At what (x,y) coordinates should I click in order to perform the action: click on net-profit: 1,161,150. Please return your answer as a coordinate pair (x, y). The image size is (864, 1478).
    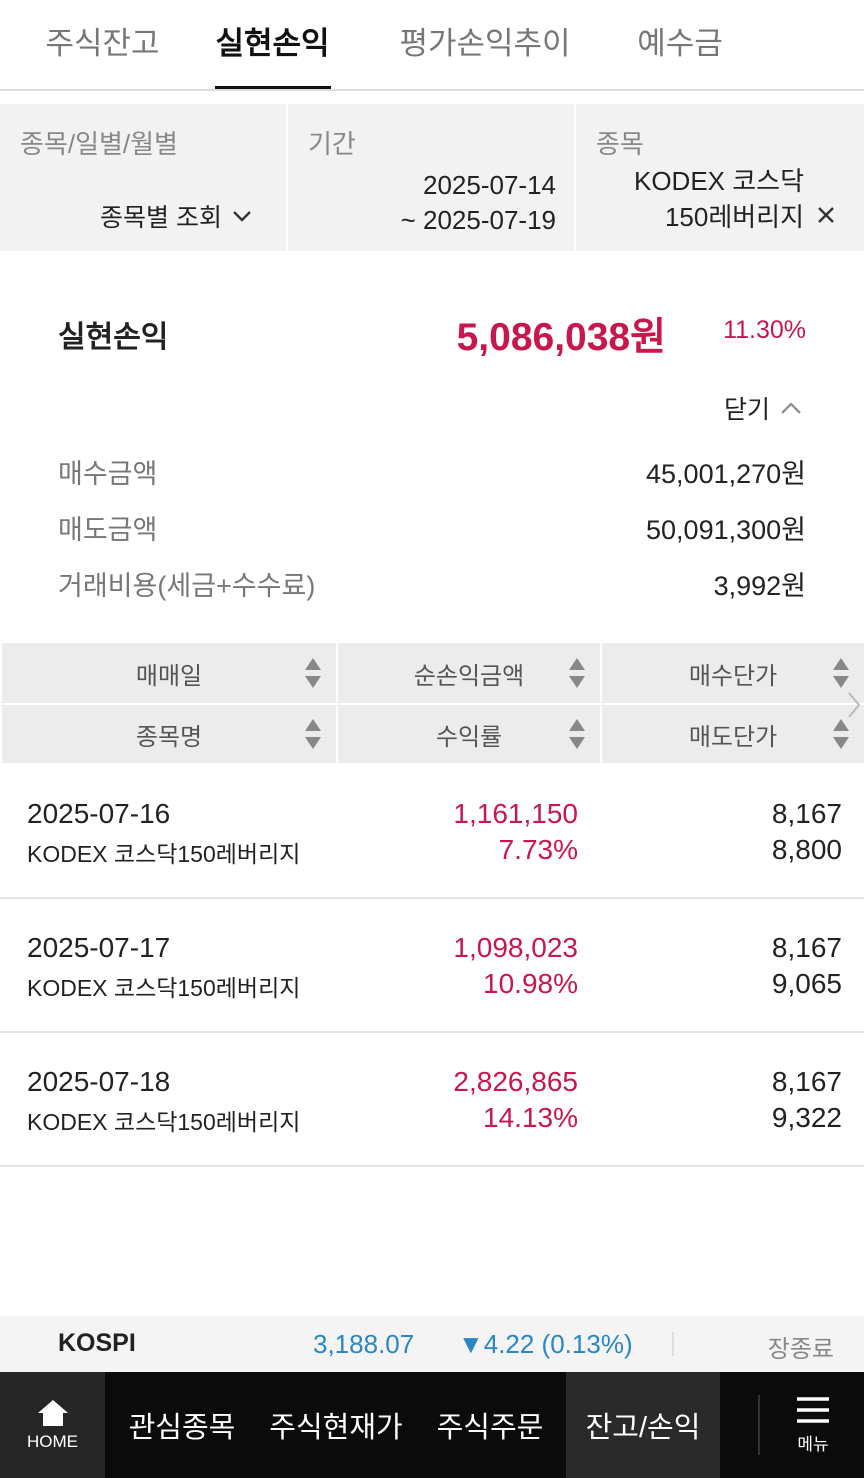
    Looking at the image, I should click on (515, 813).